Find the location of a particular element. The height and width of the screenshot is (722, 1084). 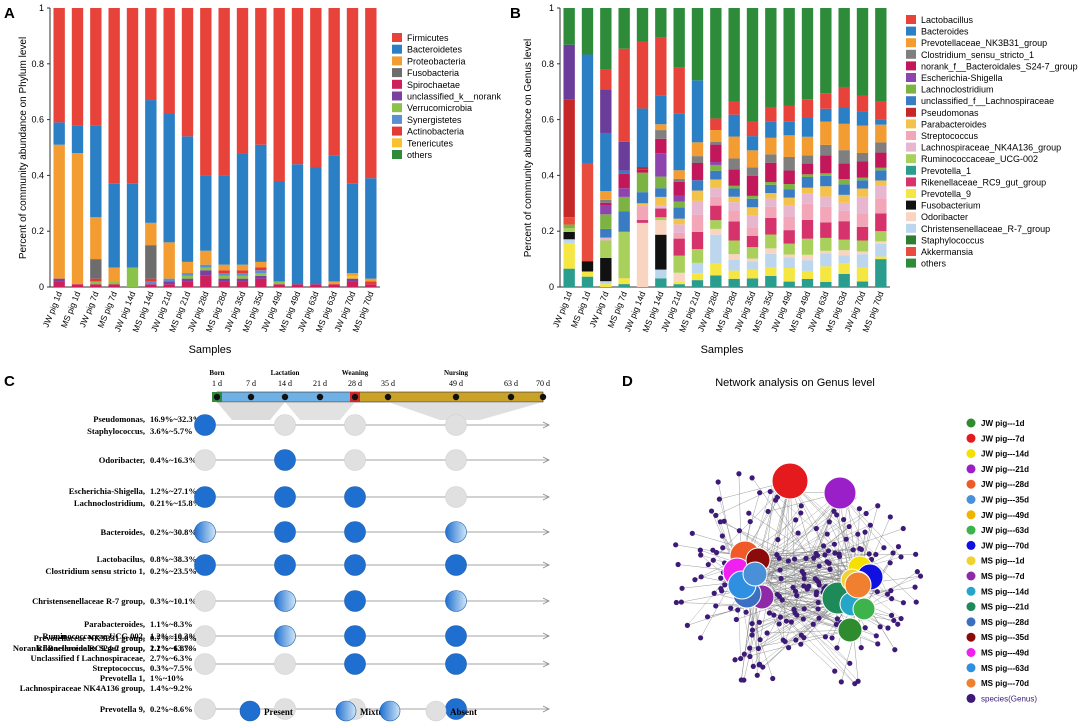

c-legend-absent-label: Absent is located at coordinates (463, 712).